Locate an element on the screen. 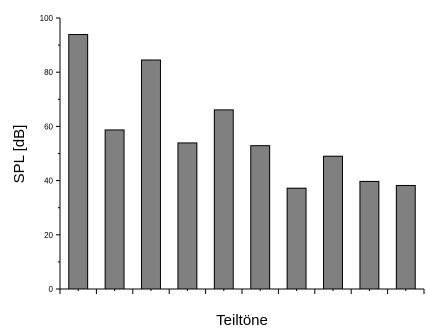 Image resolution: width=426 pixels, height=329 pixels. y-tick-label: 20 is located at coordinates (48, 235).